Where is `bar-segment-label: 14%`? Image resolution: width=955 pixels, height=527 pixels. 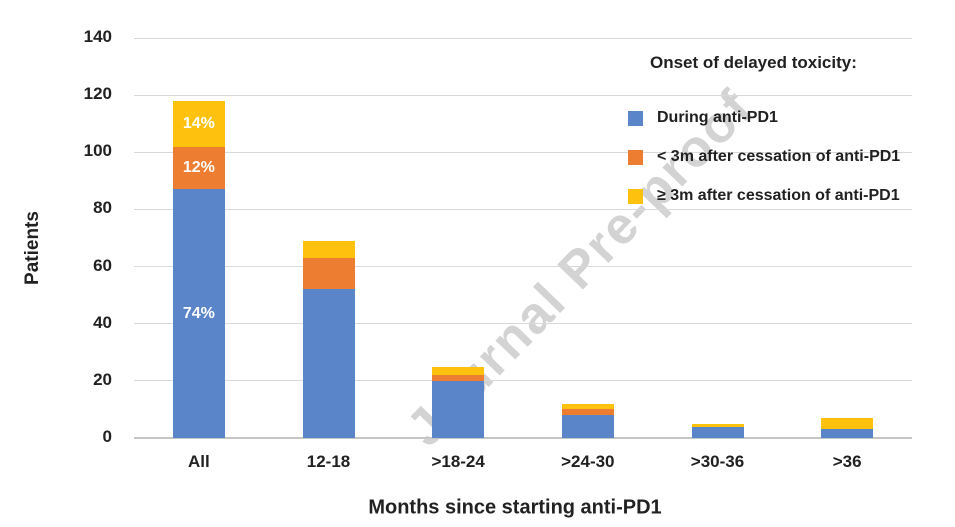
bar-segment-label: 14% is located at coordinates (198, 123).